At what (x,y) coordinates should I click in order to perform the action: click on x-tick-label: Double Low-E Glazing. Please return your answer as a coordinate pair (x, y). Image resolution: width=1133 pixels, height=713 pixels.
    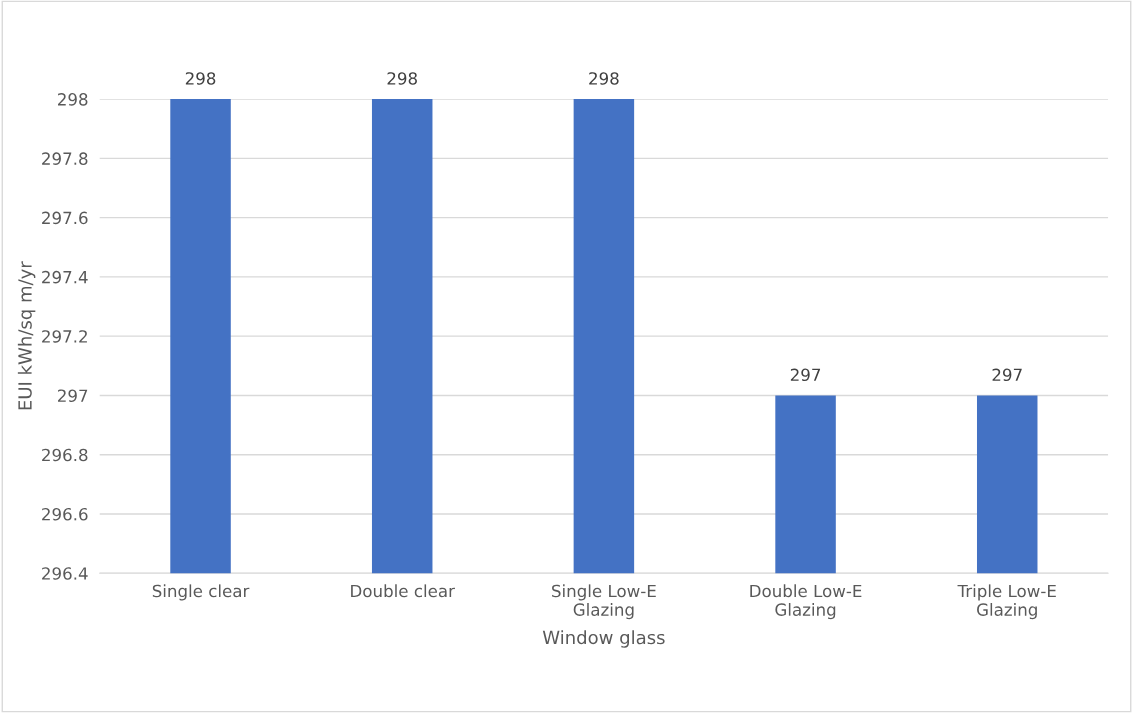
    Looking at the image, I should click on (806, 602).